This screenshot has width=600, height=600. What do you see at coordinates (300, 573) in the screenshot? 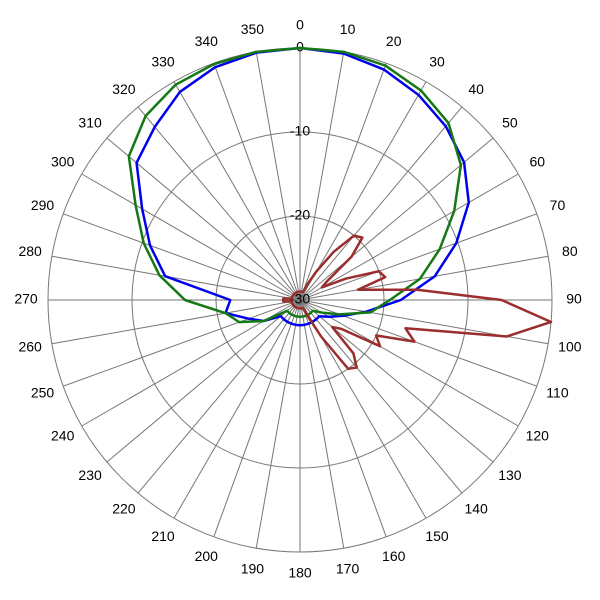
I see `angle-label: 180` at bounding box center [300, 573].